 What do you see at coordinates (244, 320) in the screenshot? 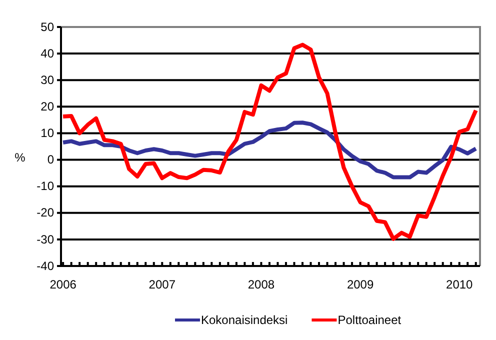
I see `legend-label: Kokonaisindeksi` at bounding box center [244, 320].